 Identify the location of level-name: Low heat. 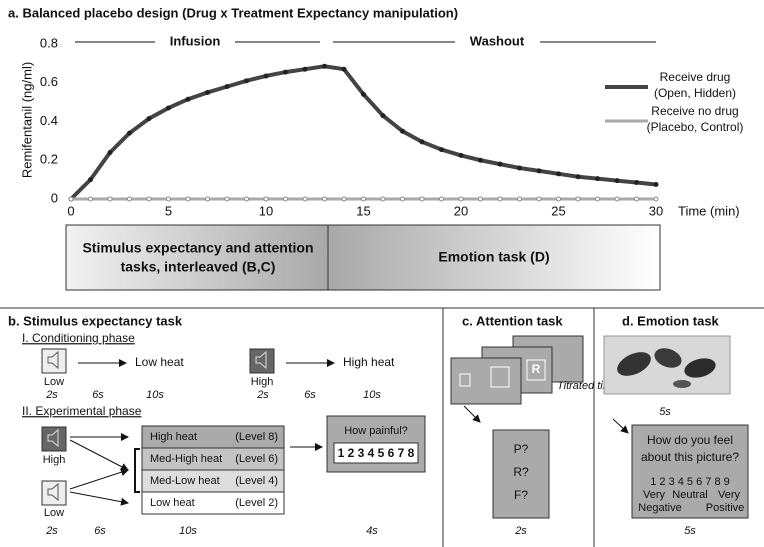
(172, 503).